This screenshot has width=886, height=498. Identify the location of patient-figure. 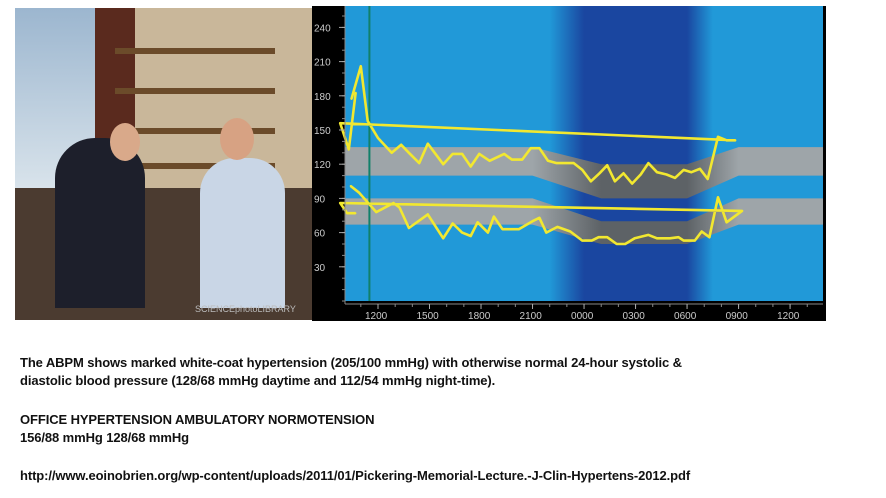
(242, 233).